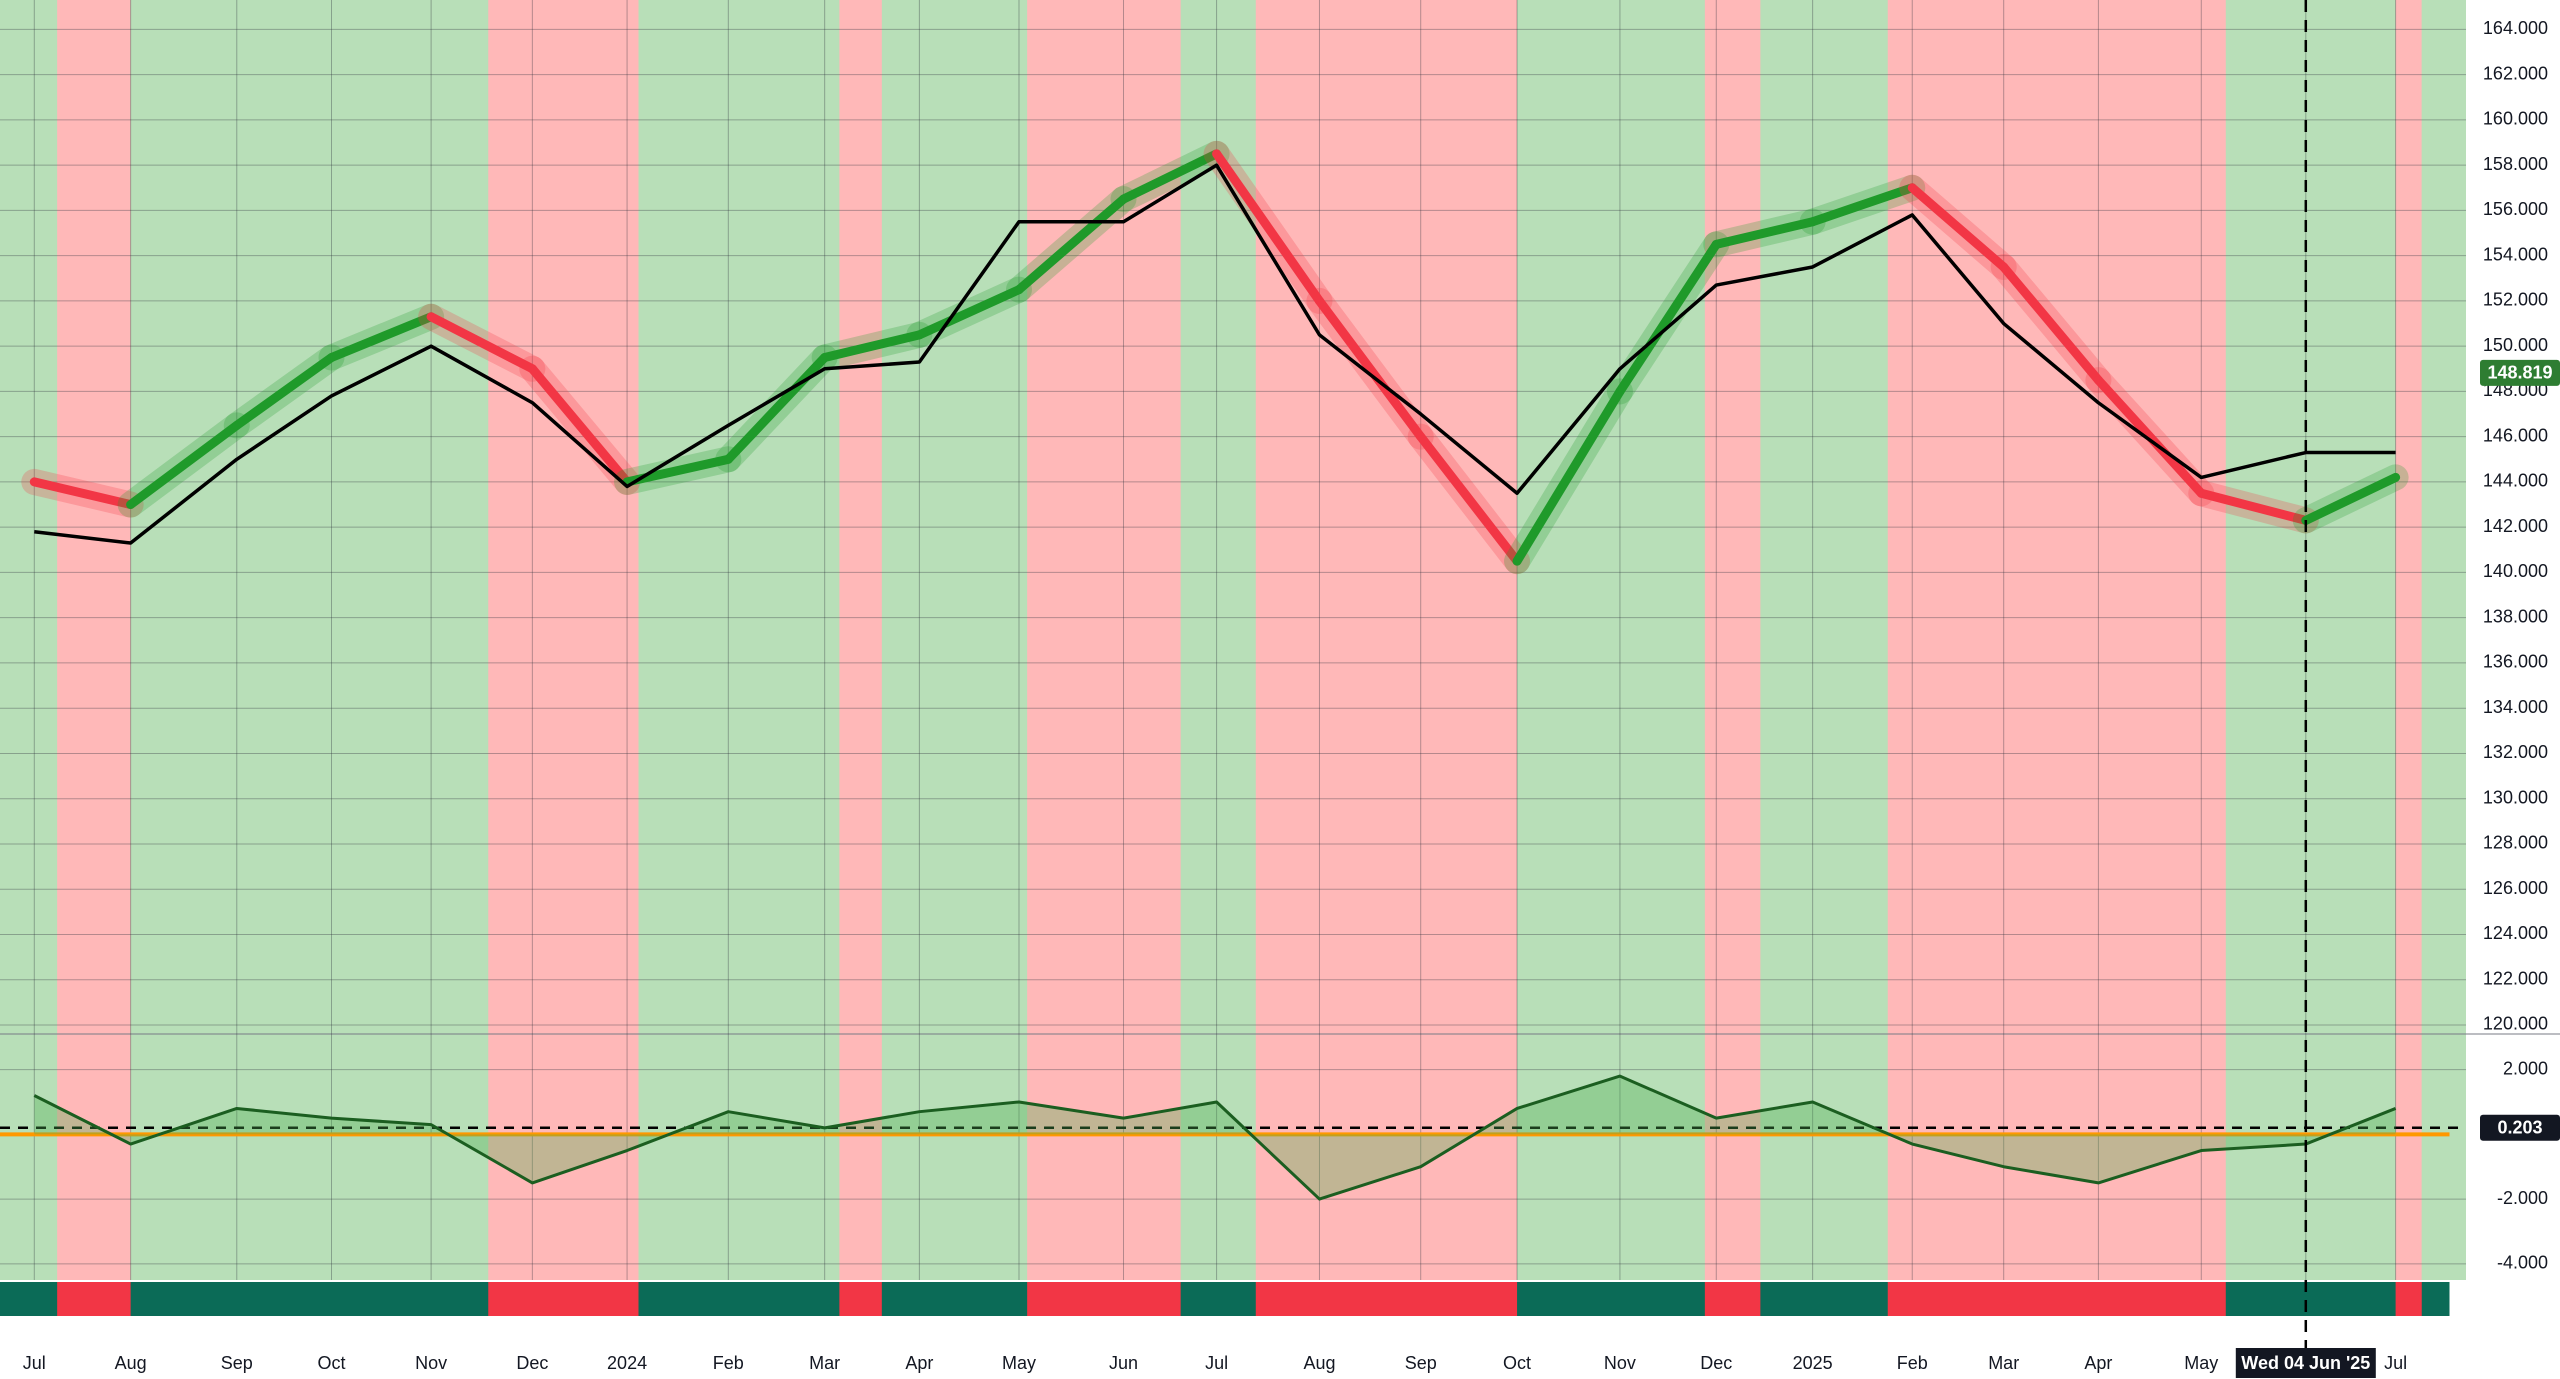 This screenshot has height=1379, width=2560. I want to click on y-tick-label: -2.000, so click(2522, 1198).